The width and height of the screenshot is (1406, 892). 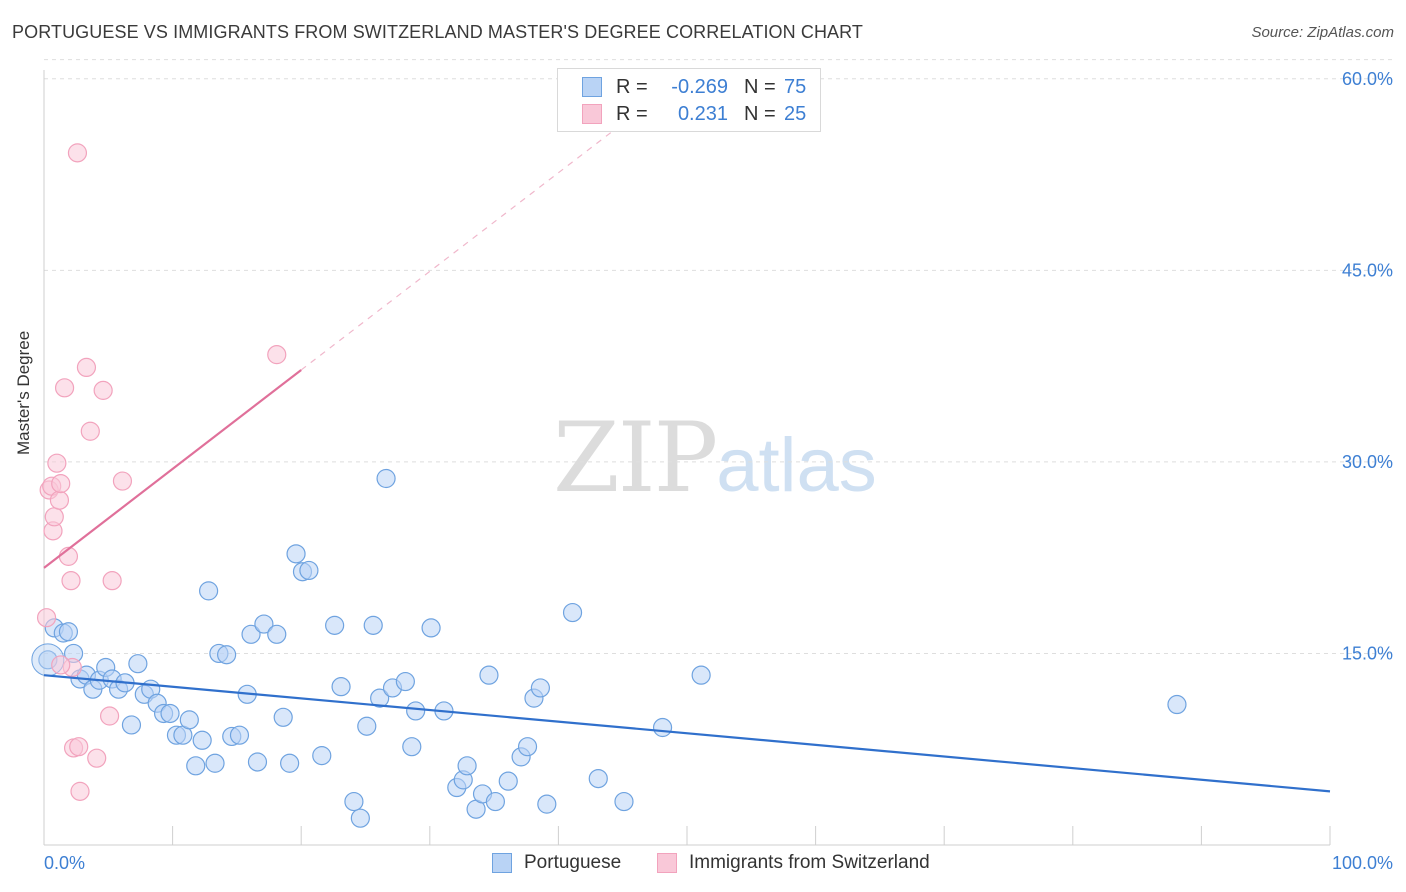 What do you see at coordinates (795, 113) in the screenshot?
I see `legend-n-value: 25` at bounding box center [795, 113].